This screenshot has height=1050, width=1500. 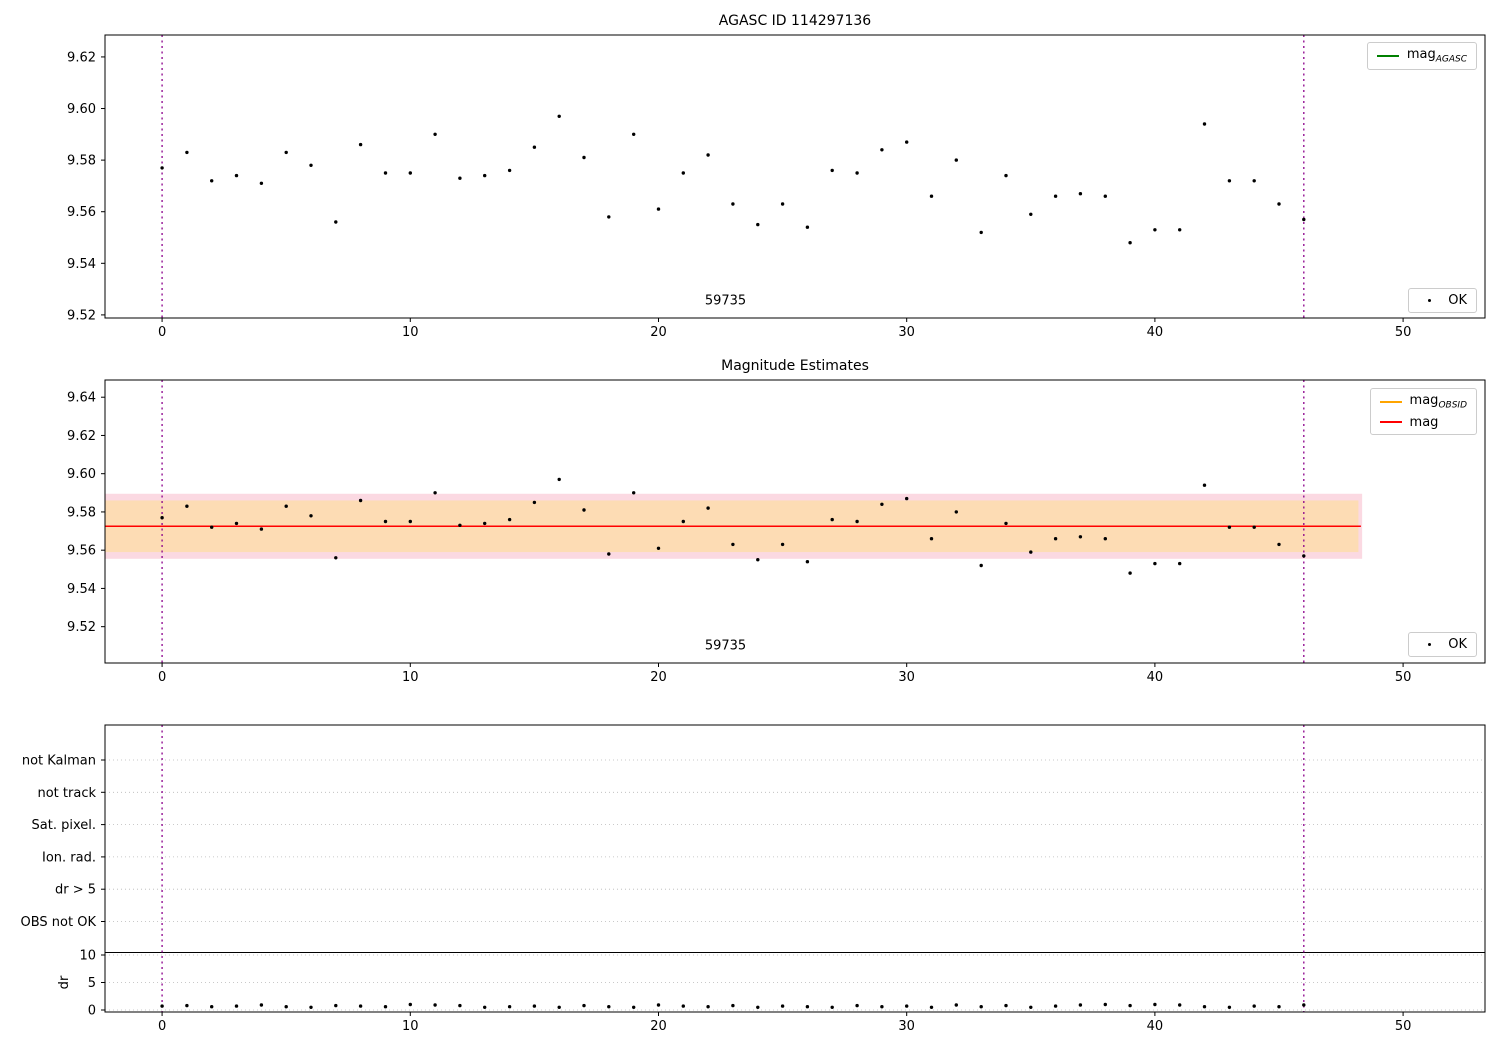 I want to click on legend-marker-sample, so click(x=1429, y=300).